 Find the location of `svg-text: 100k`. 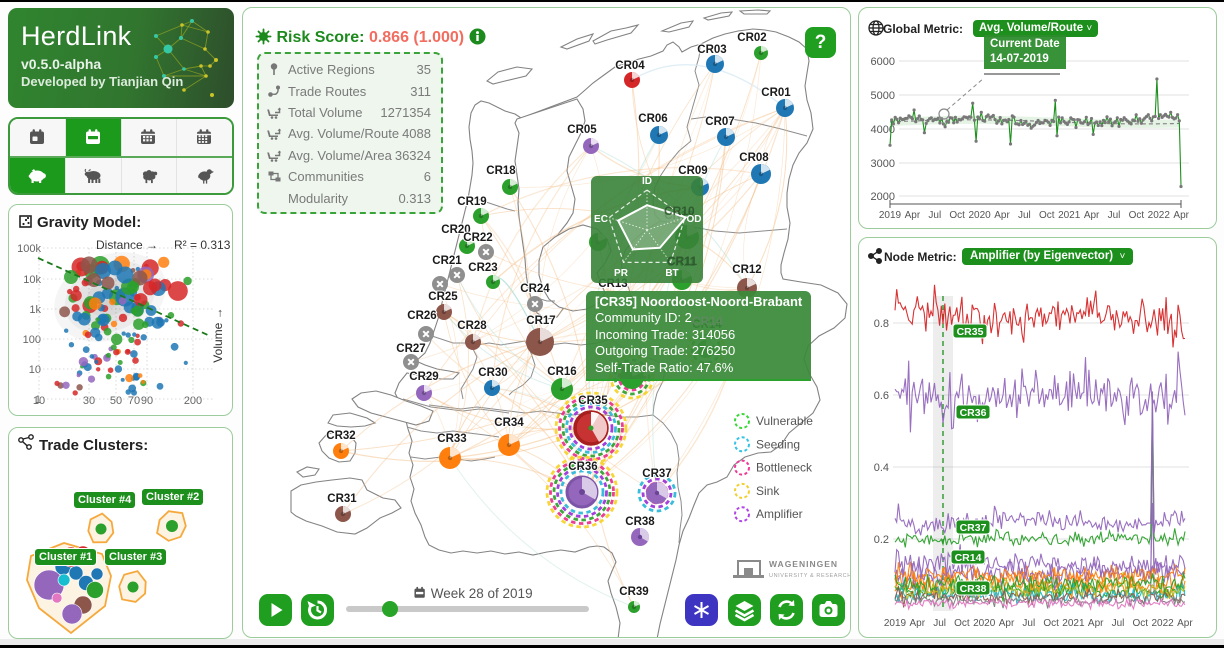

svg-text: 100k is located at coordinates (29, 249).